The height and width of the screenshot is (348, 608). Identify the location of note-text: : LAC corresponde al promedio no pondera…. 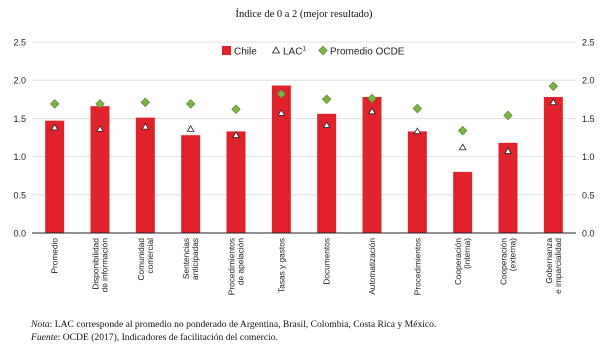
(243, 324).